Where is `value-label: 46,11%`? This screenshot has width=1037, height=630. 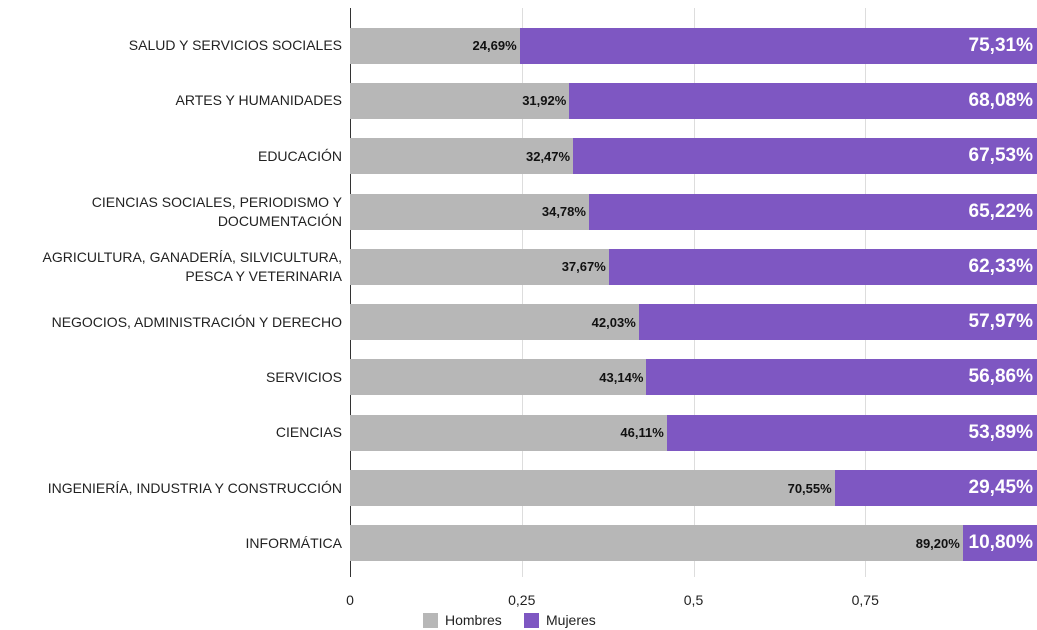 value-label: 46,11% is located at coordinates (642, 433).